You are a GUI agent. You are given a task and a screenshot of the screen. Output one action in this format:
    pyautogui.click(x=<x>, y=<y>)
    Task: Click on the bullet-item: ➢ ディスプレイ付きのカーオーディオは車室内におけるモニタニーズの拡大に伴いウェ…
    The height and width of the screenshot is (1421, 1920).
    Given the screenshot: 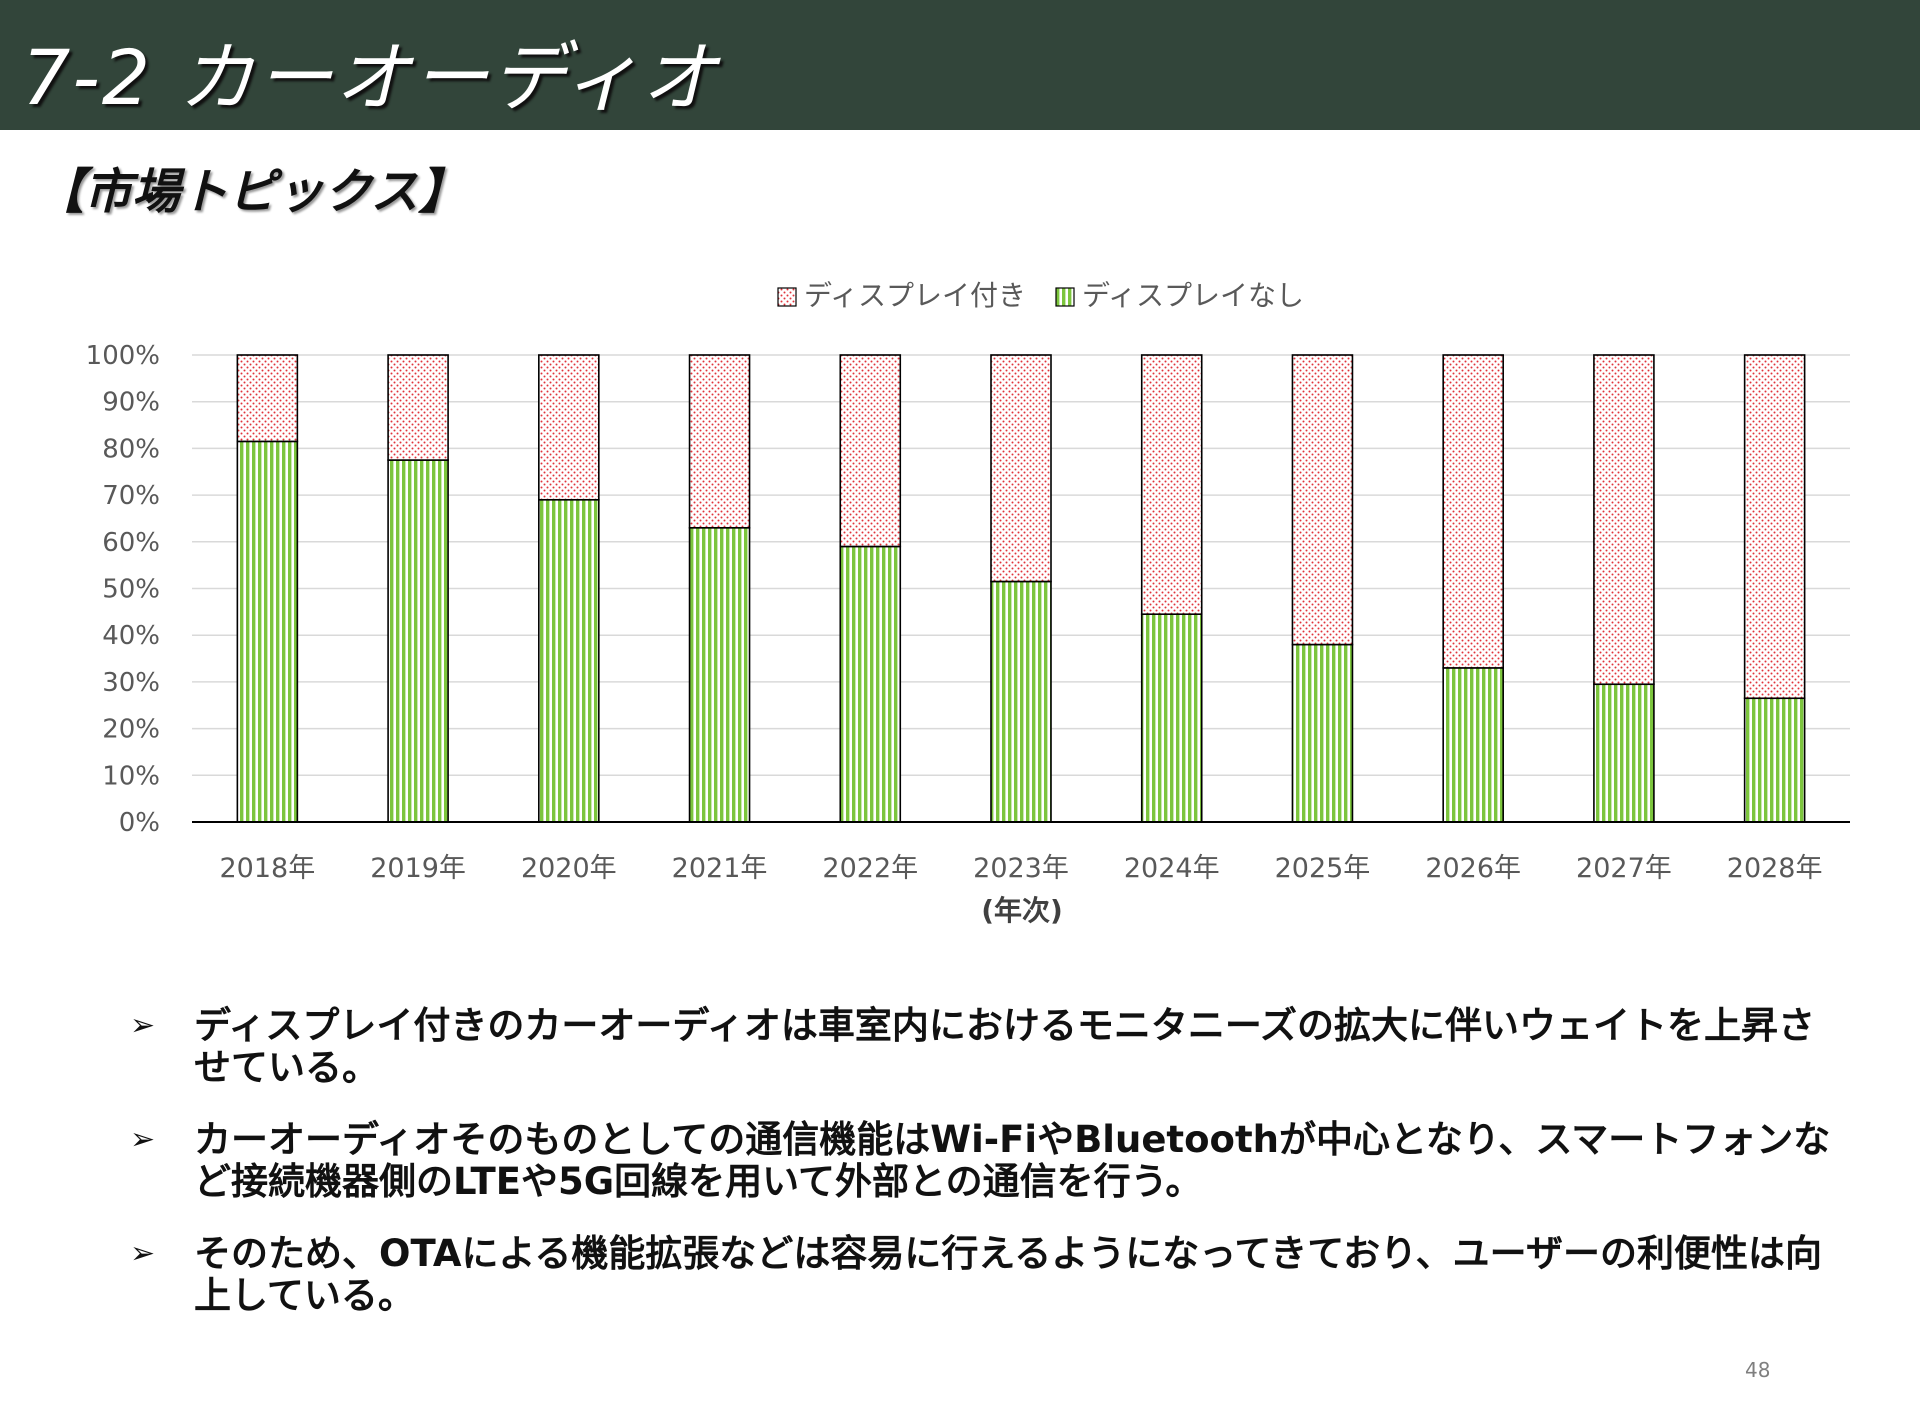 What is the action you would take?
    pyautogui.click(x=990, y=1047)
    